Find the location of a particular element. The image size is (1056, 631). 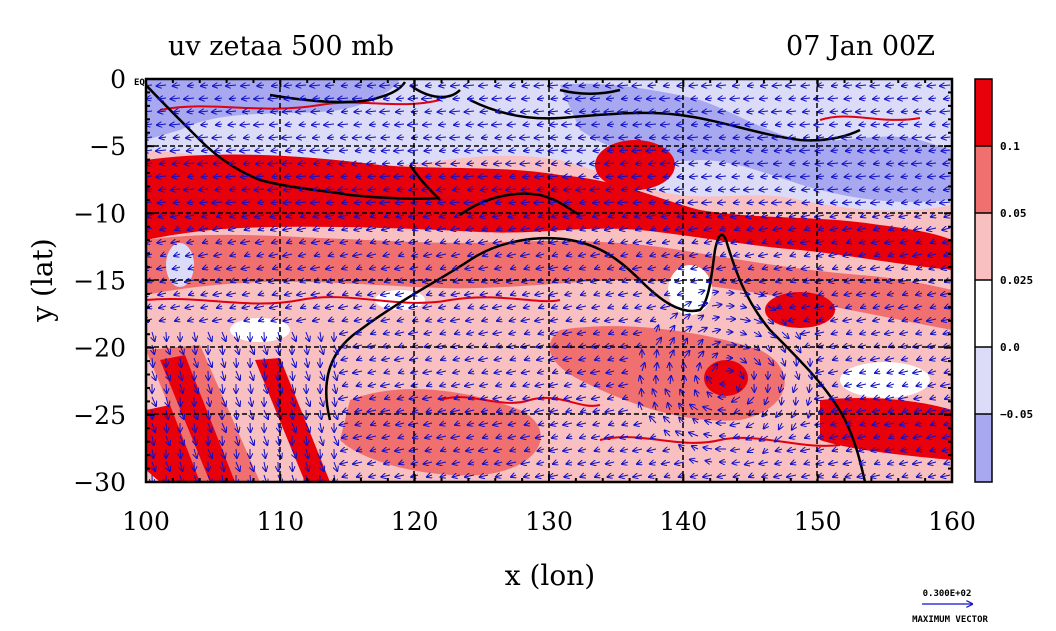

positive-patch is located at coordinates (635, 165).